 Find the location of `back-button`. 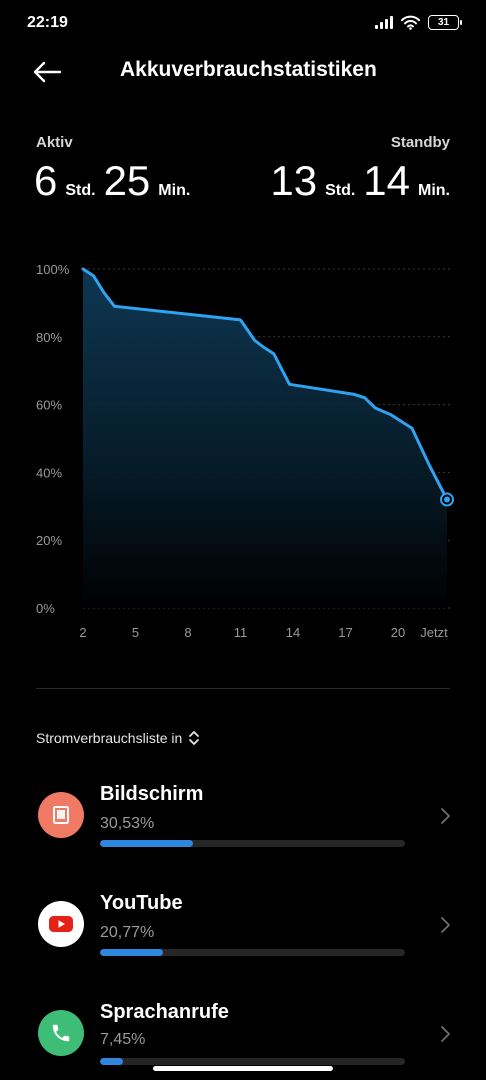

back-button is located at coordinates (52, 72).